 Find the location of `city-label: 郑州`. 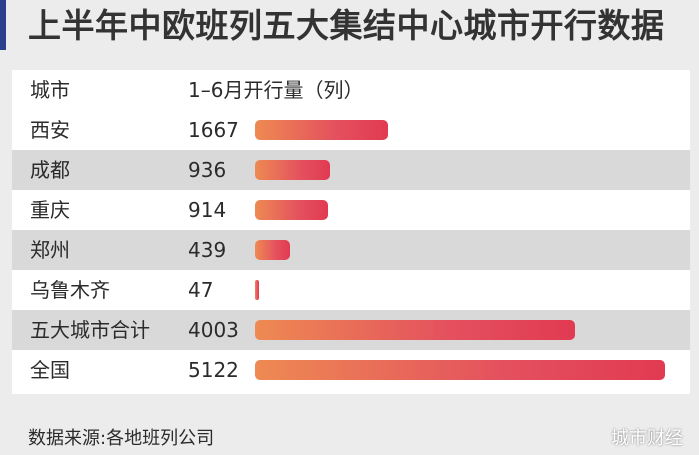

city-label: 郑州 is located at coordinates (50, 250).